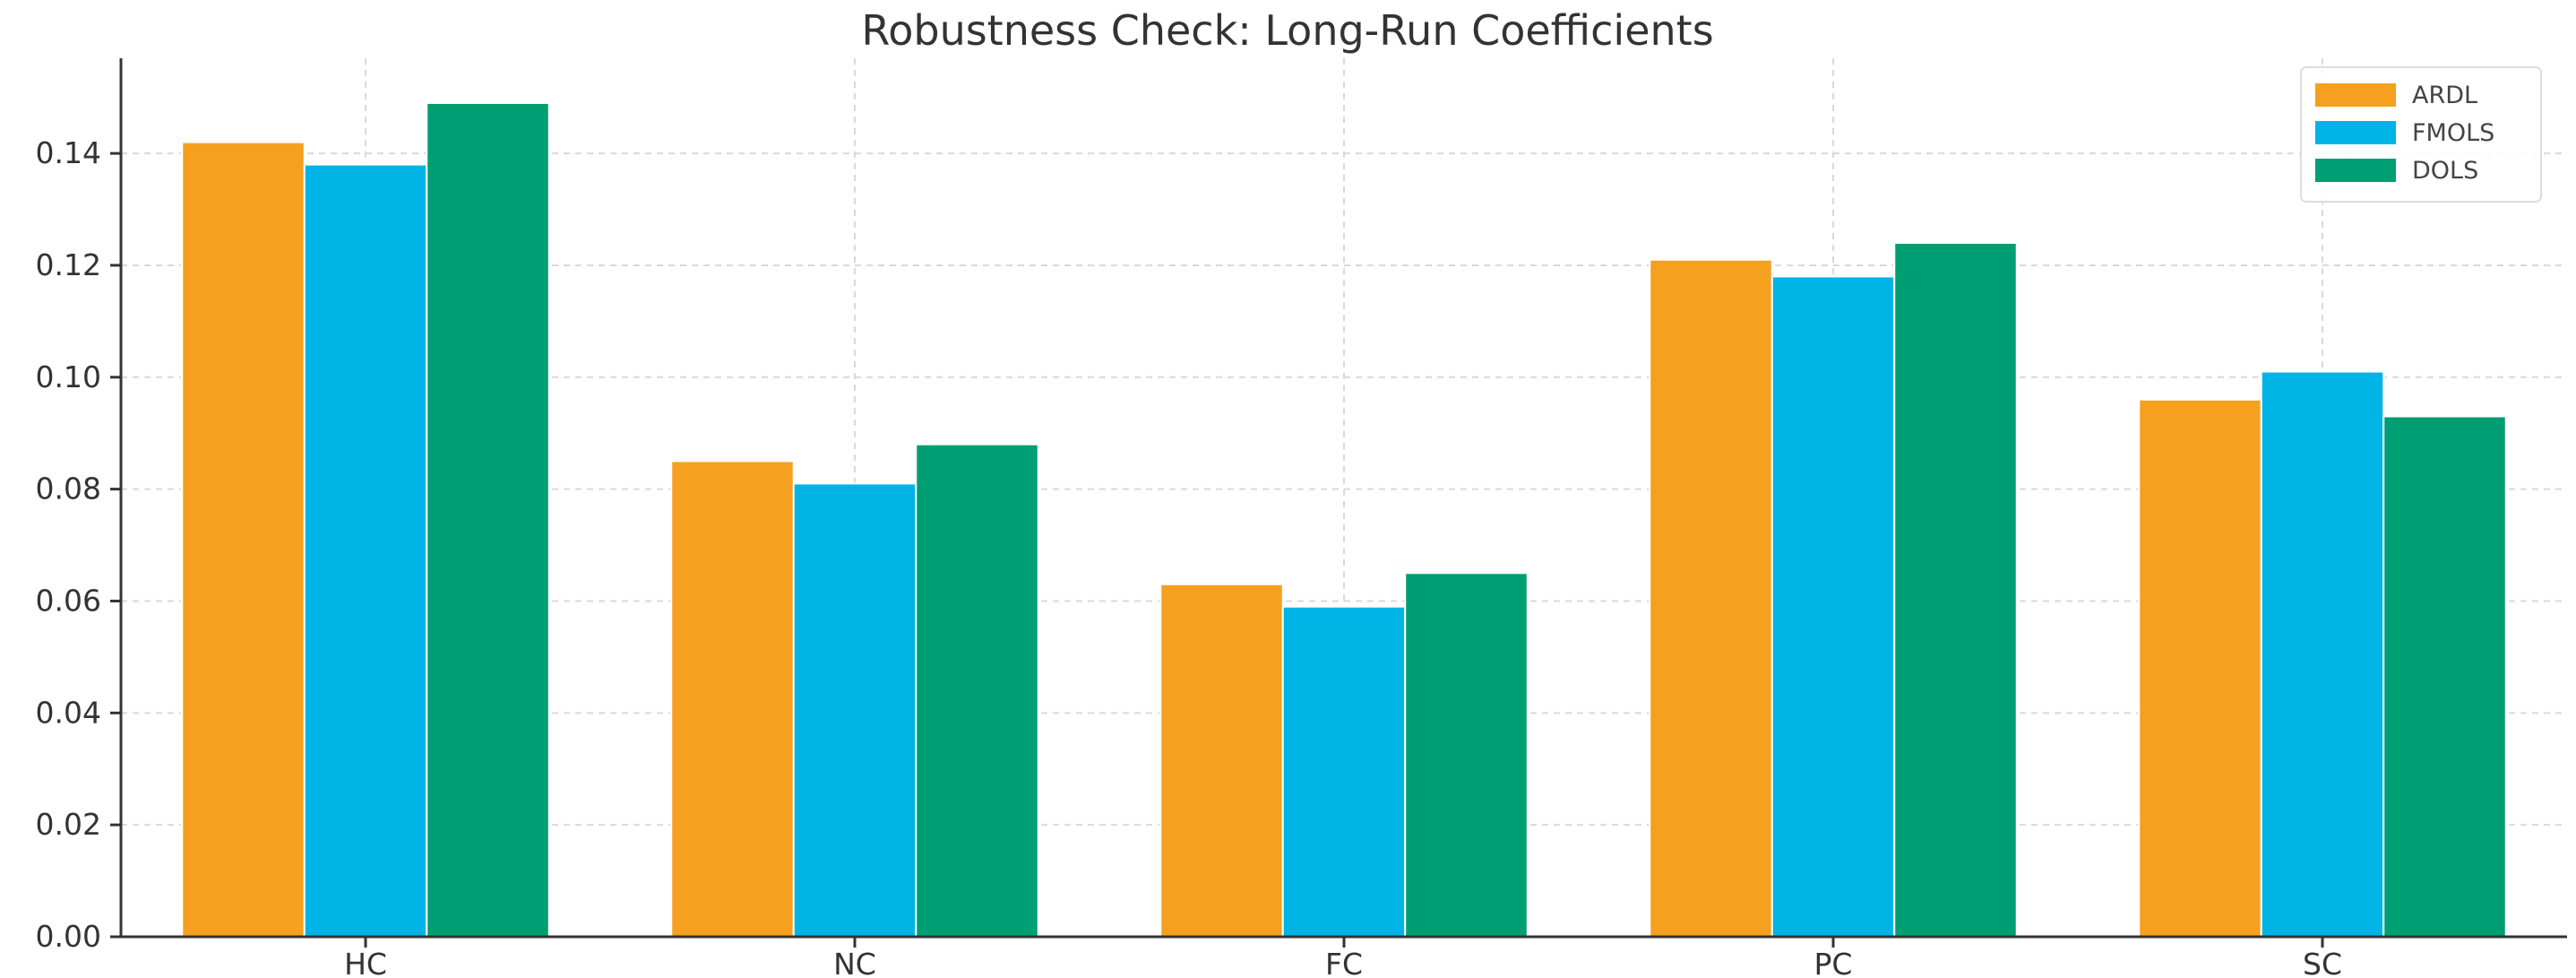  I want to click on x-tick-label: PC, so click(1834, 962).